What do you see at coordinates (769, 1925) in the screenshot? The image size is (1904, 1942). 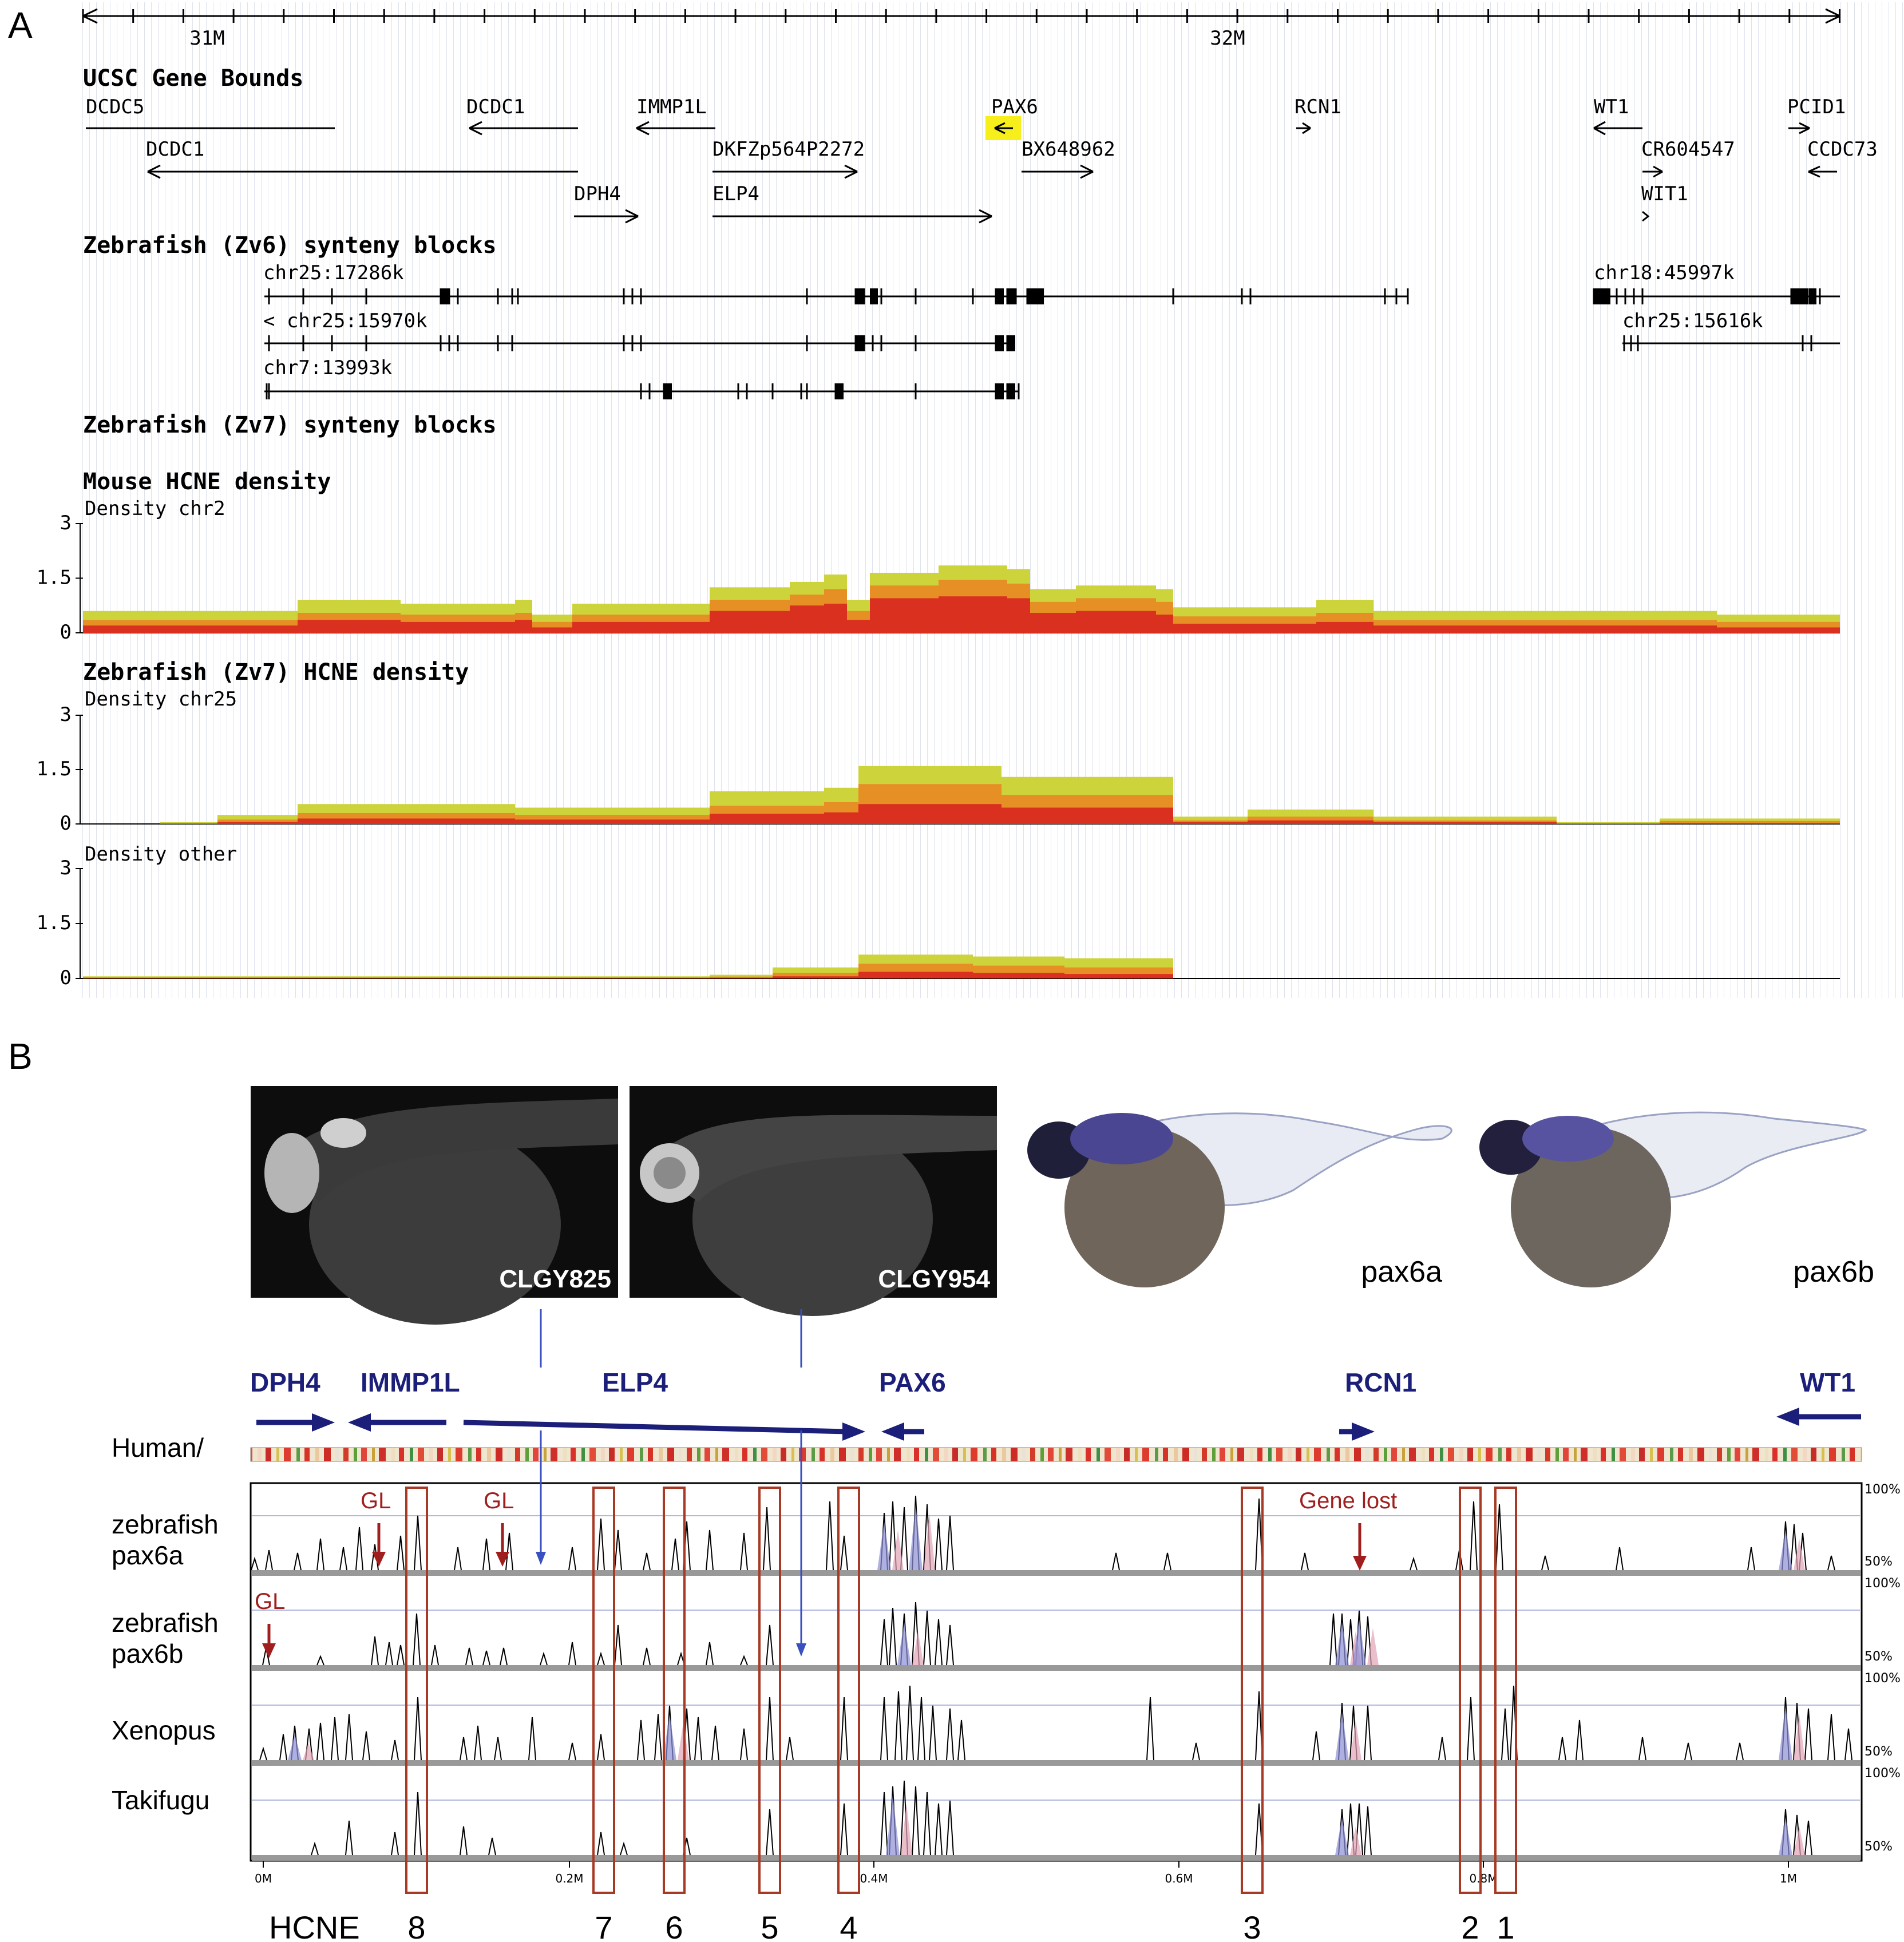 I see `hcne-number: 5` at bounding box center [769, 1925].